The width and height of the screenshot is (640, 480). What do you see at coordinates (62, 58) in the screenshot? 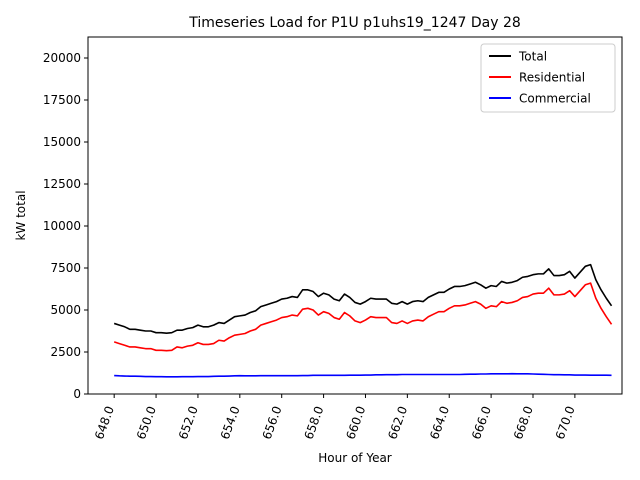
I see `y-tick-label: 20000` at bounding box center [62, 58].